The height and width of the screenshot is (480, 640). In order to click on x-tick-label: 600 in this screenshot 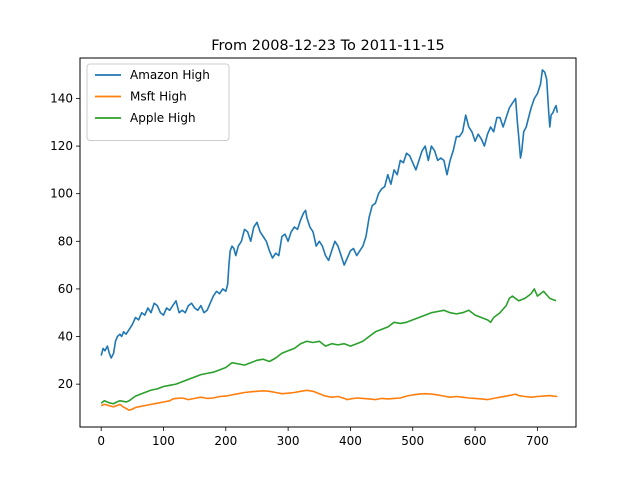, I will do `click(475, 441)`.